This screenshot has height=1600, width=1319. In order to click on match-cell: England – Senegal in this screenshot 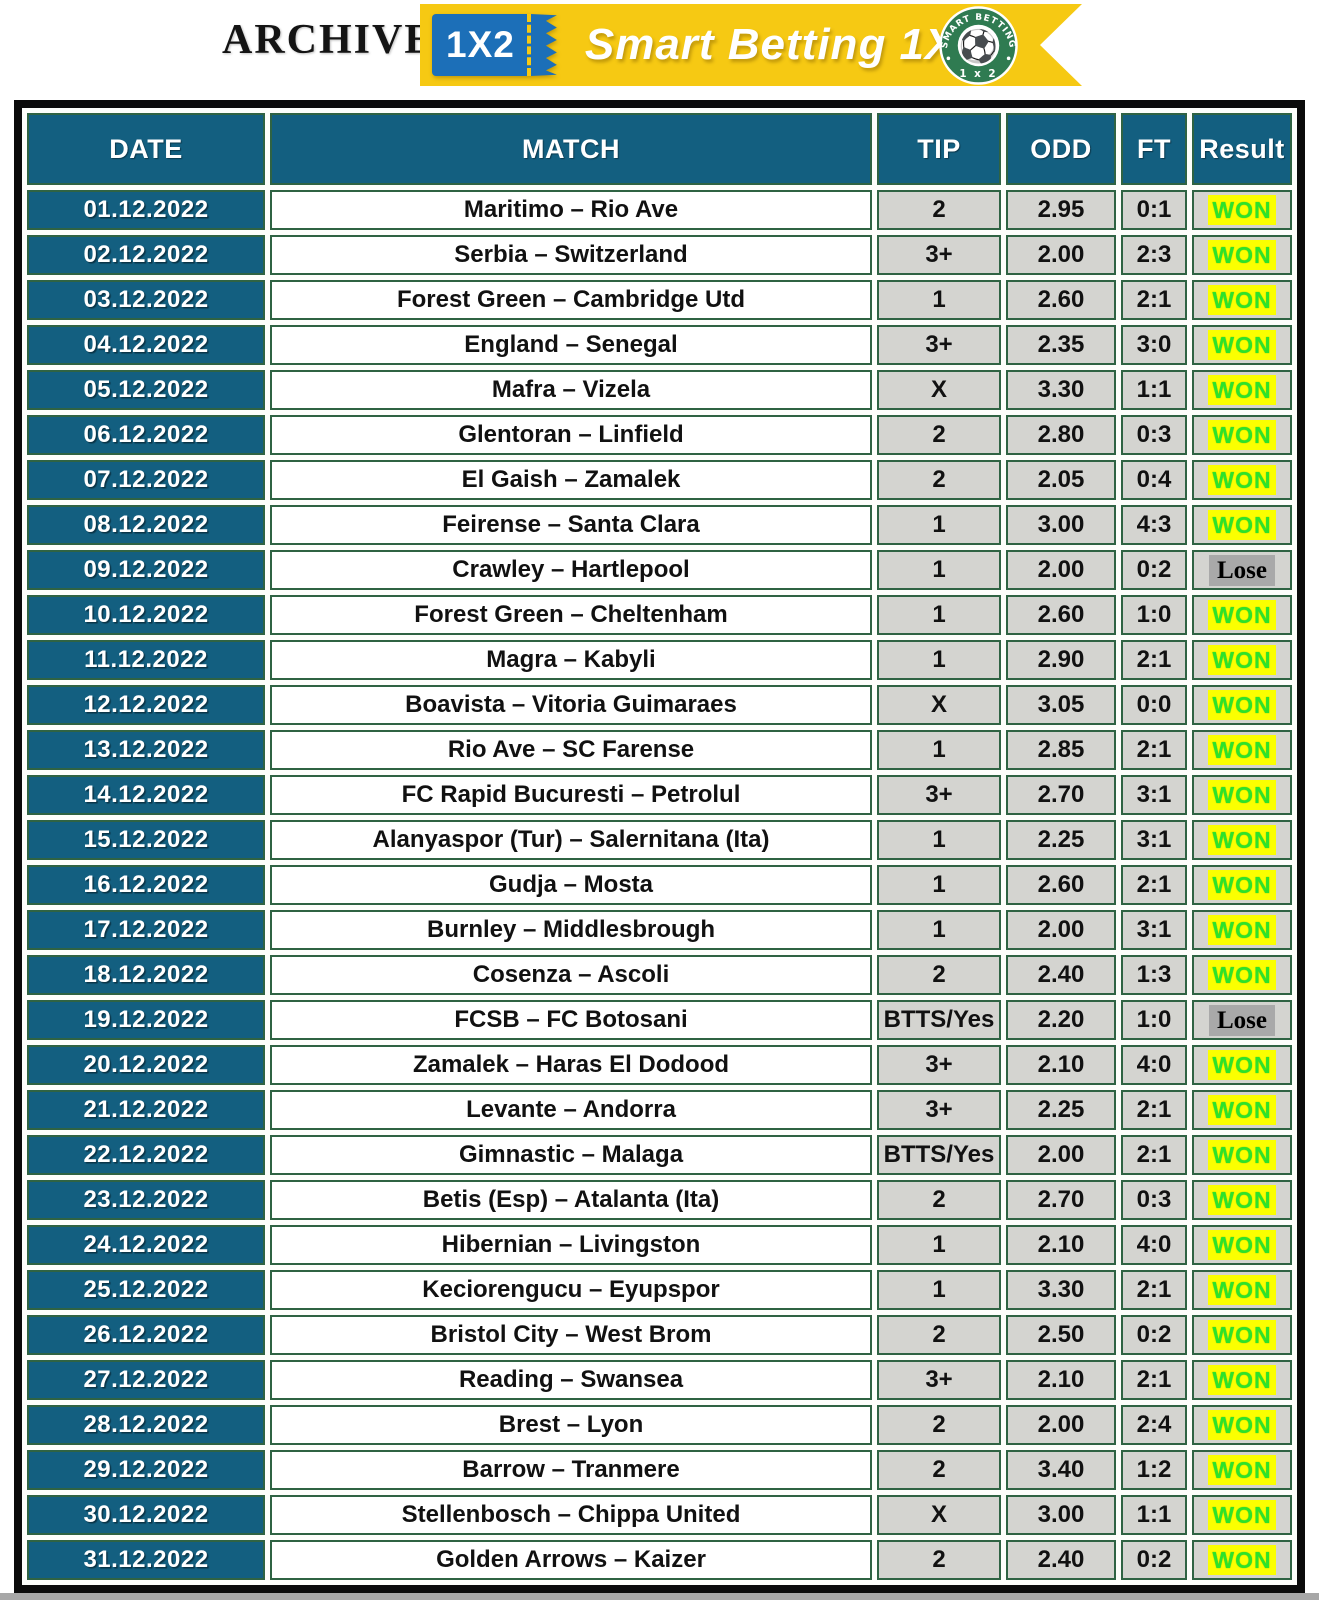, I will do `click(571, 345)`.